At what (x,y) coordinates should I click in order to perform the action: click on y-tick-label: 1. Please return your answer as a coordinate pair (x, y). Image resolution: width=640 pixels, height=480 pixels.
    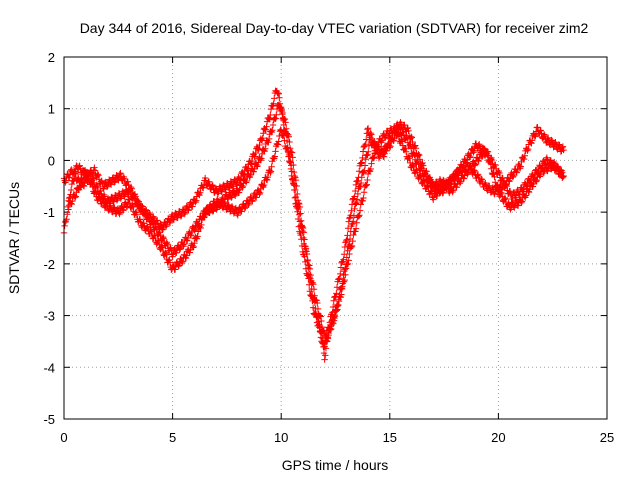
    Looking at the image, I should click on (51, 109).